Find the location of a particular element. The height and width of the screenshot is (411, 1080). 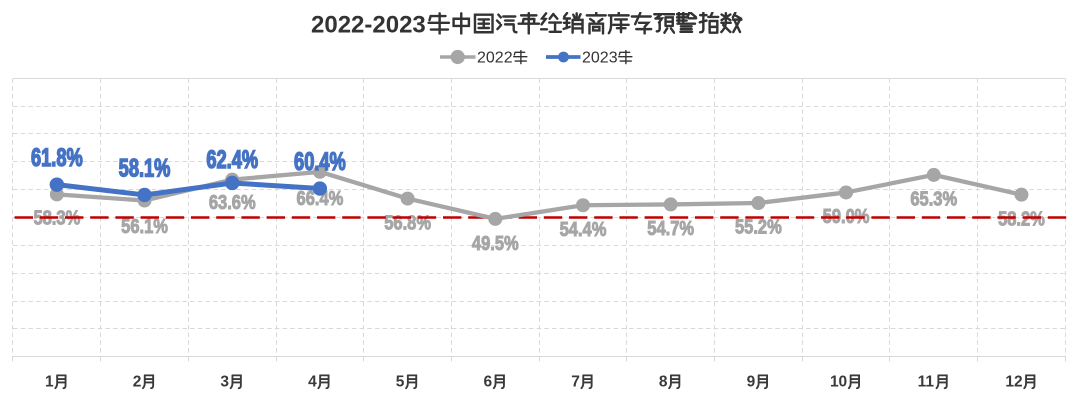

svg-text: 55.2% is located at coordinates (758, 226).